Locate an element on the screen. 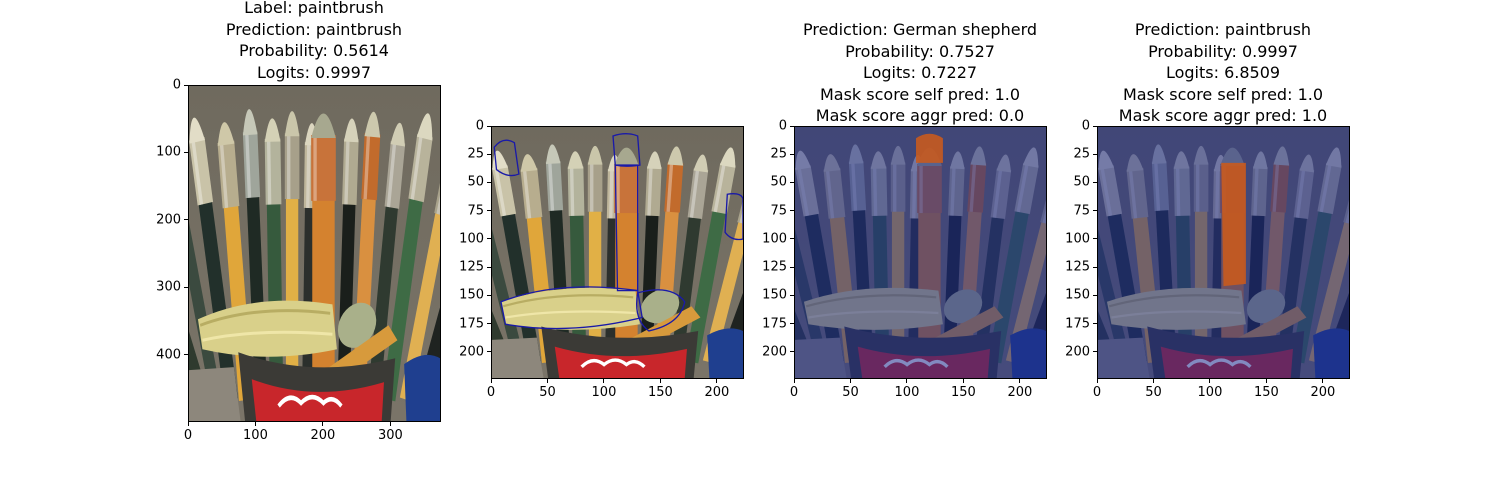  brush-group is located at coordinates (617, 254).